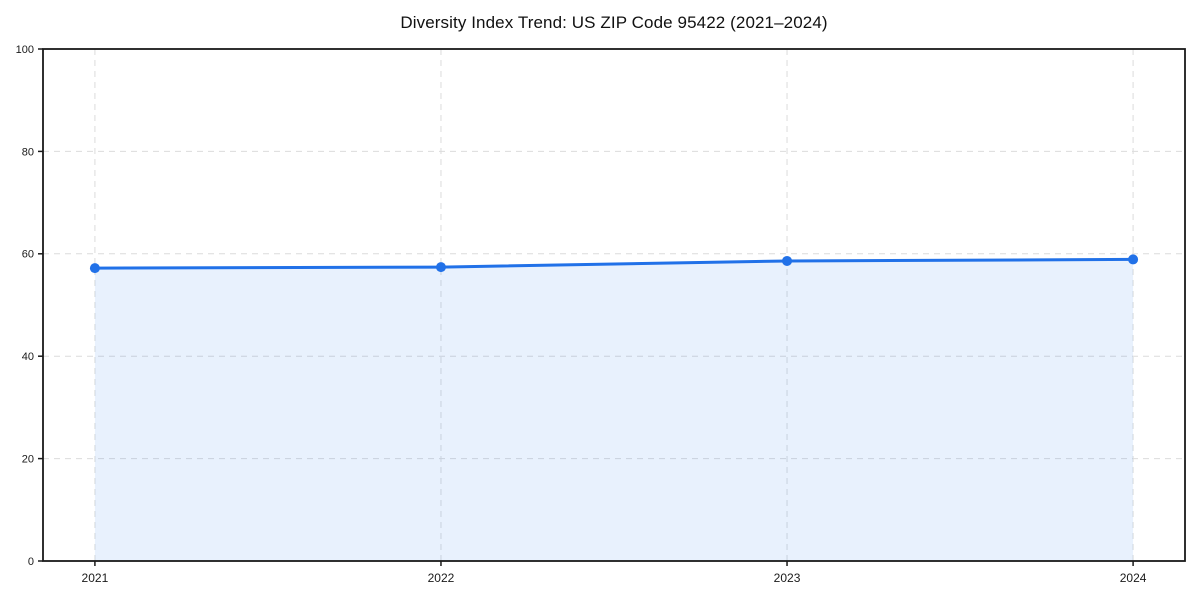  What do you see at coordinates (25, 50) in the screenshot?
I see `y-tick-label: 100` at bounding box center [25, 50].